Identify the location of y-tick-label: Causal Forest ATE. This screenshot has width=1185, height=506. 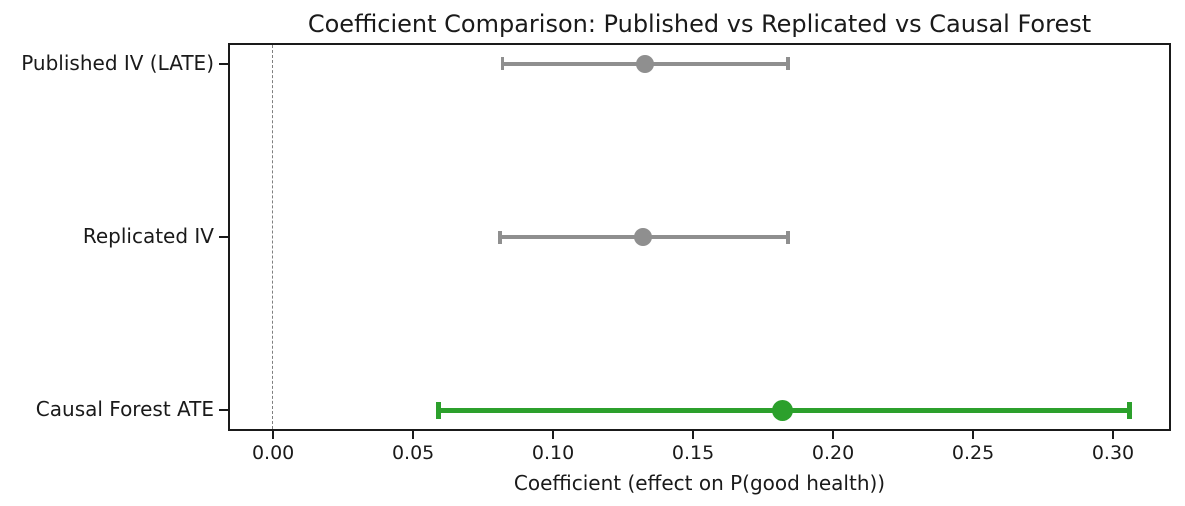
(124, 409).